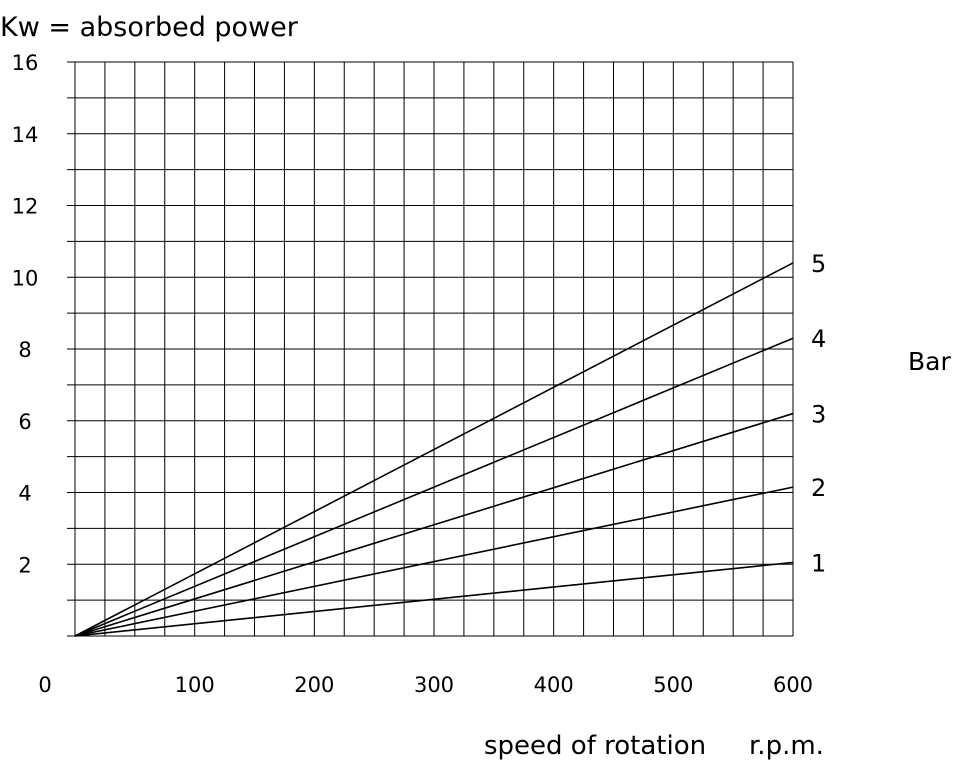 This screenshot has height=760, width=962. I want to click on chart-title: Kw = absorbed power, so click(149, 27).